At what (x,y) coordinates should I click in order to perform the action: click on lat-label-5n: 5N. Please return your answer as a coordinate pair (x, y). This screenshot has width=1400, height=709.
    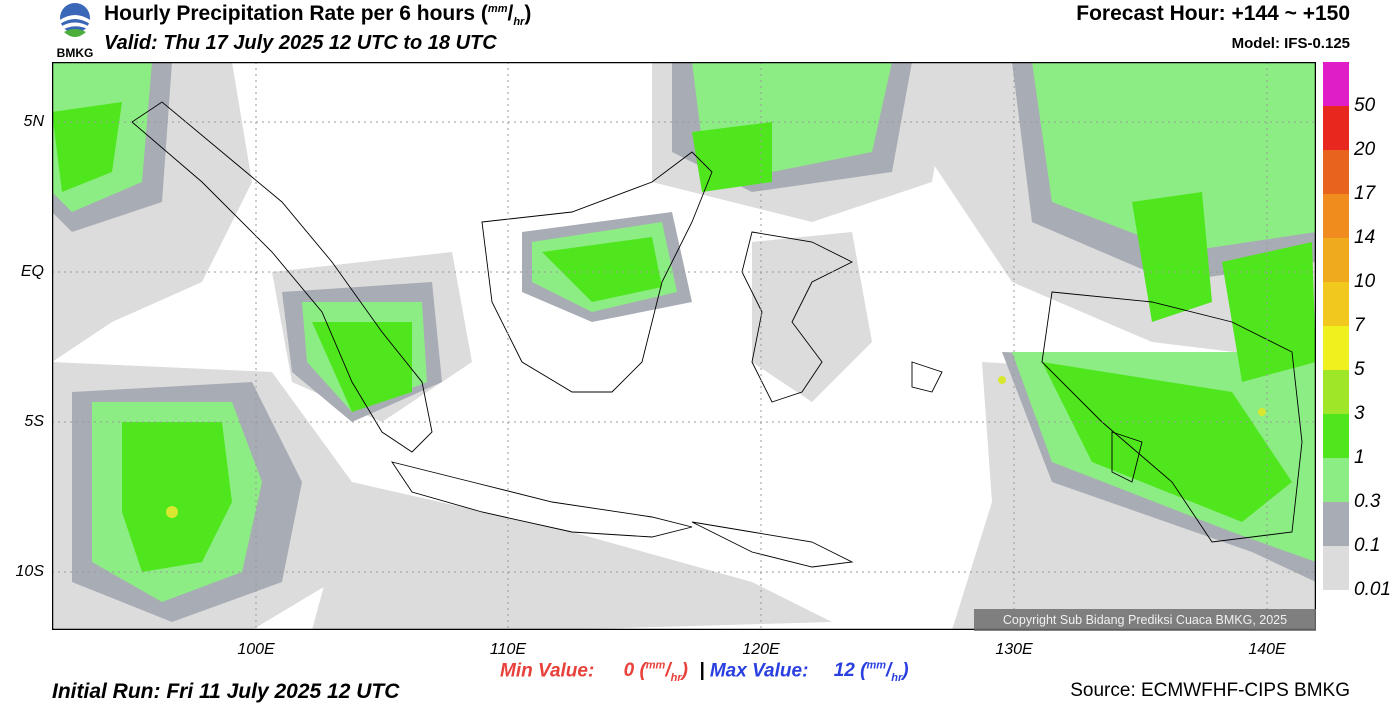
    Looking at the image, I should click on (33, 121).